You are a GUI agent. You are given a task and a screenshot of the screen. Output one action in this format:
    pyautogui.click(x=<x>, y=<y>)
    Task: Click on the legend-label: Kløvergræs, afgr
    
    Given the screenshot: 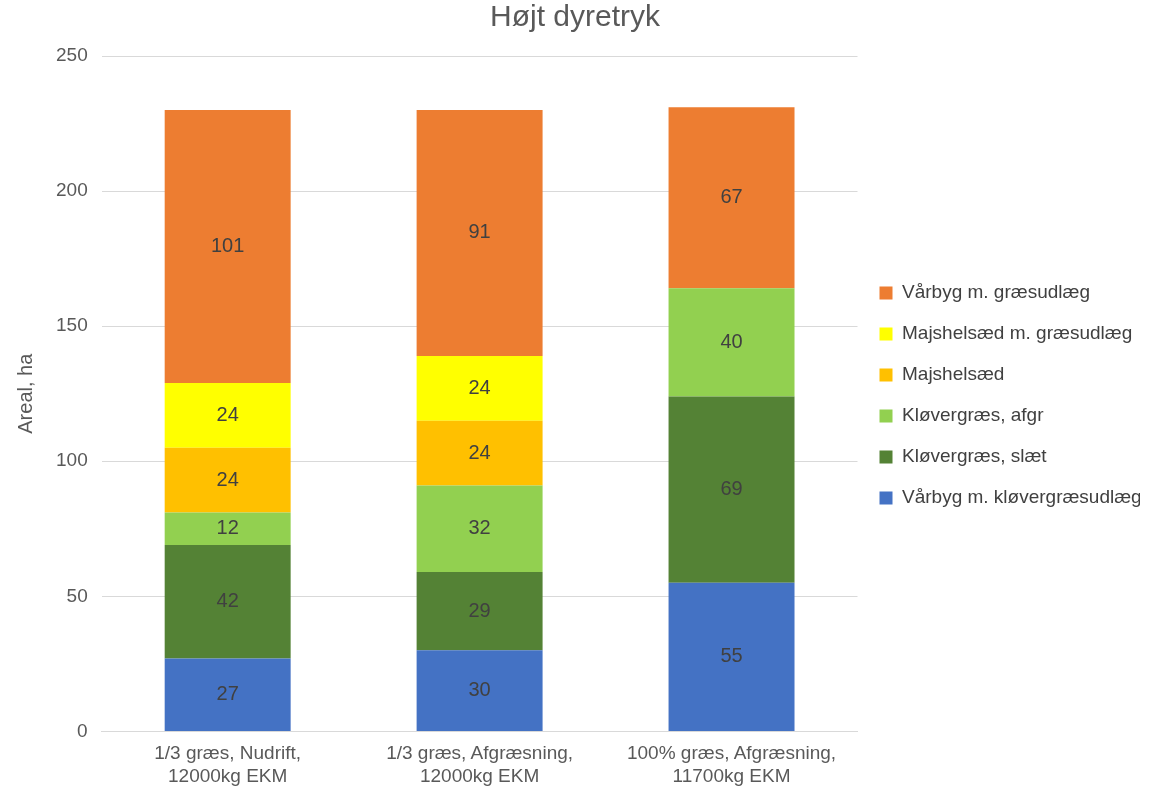 What is the action you would take?
    pyautogui.click(x=973, y=415)
    